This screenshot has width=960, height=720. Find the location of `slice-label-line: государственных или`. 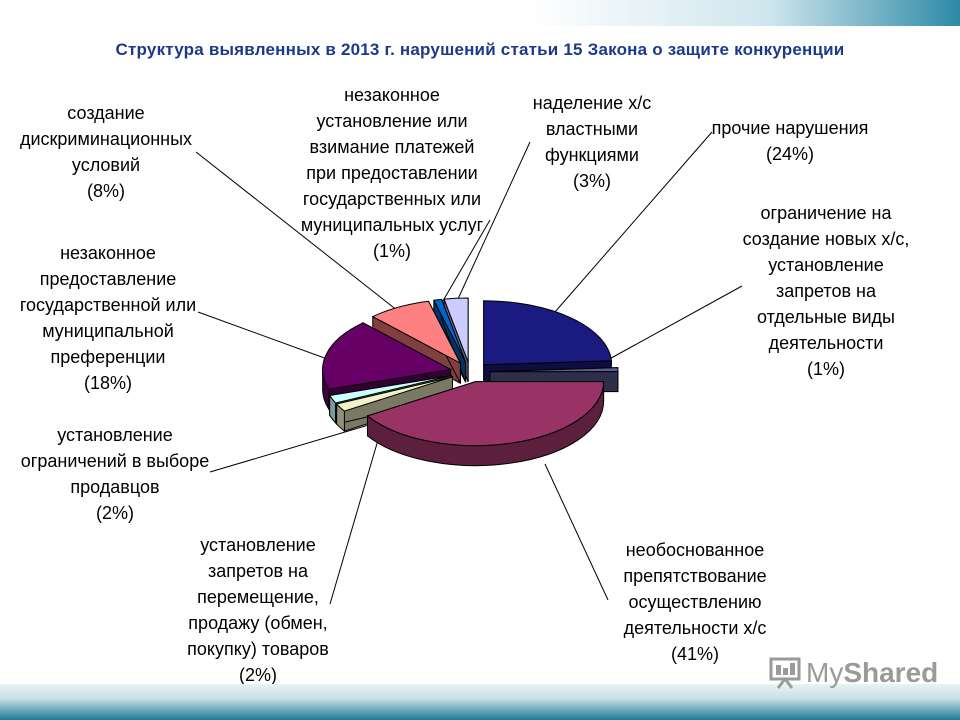

slice-label-line: государственных или is located at coordinates (392, 199).